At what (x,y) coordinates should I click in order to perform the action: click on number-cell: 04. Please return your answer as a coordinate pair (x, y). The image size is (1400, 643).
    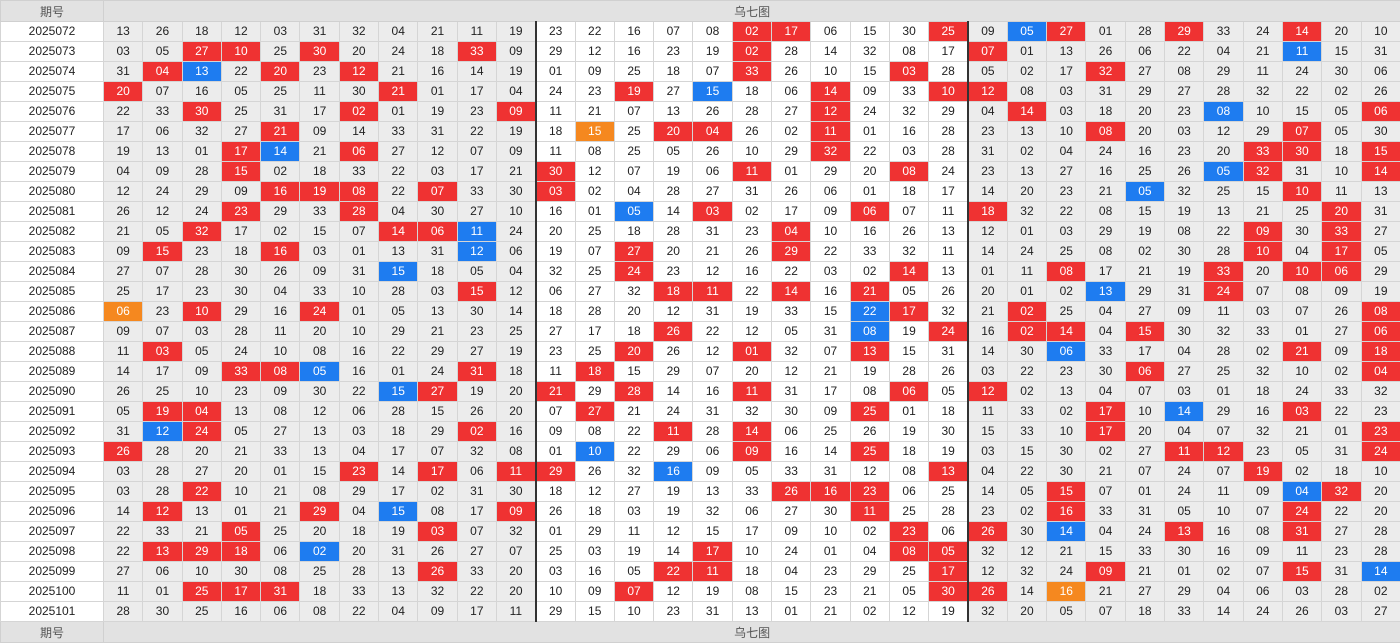
    Looking at the image, I should click on (358, 452).